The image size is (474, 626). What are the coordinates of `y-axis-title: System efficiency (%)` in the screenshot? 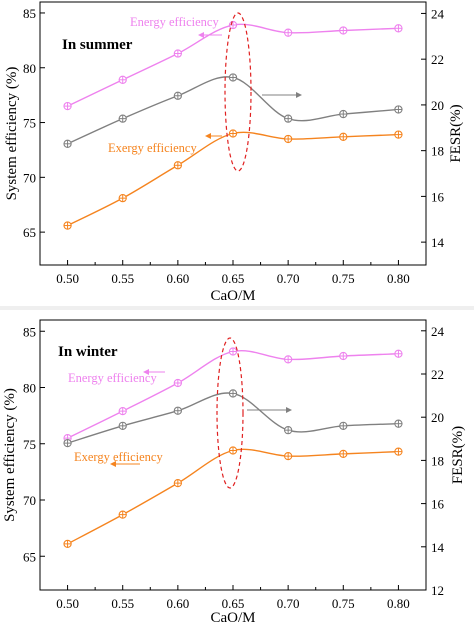 It's located at (10, 455).